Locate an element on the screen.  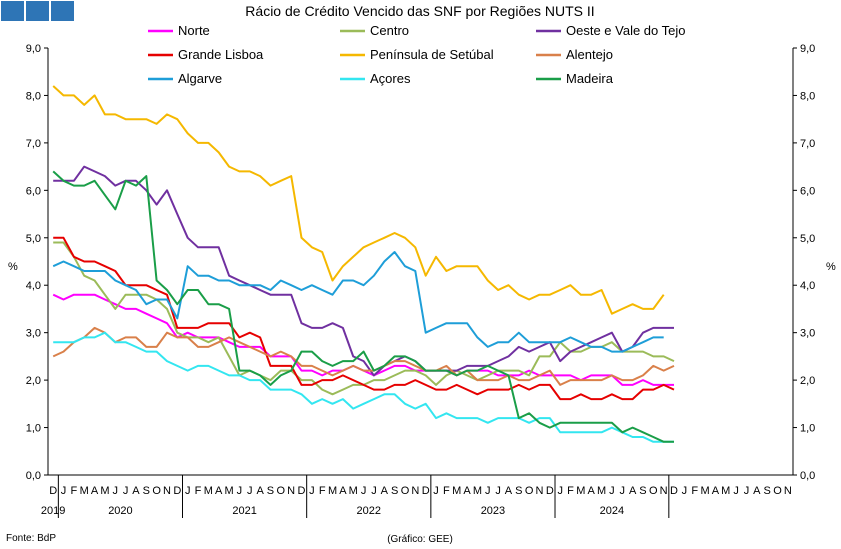
y-tick-label-left: 2,0 is located at coordinates (33, 381).